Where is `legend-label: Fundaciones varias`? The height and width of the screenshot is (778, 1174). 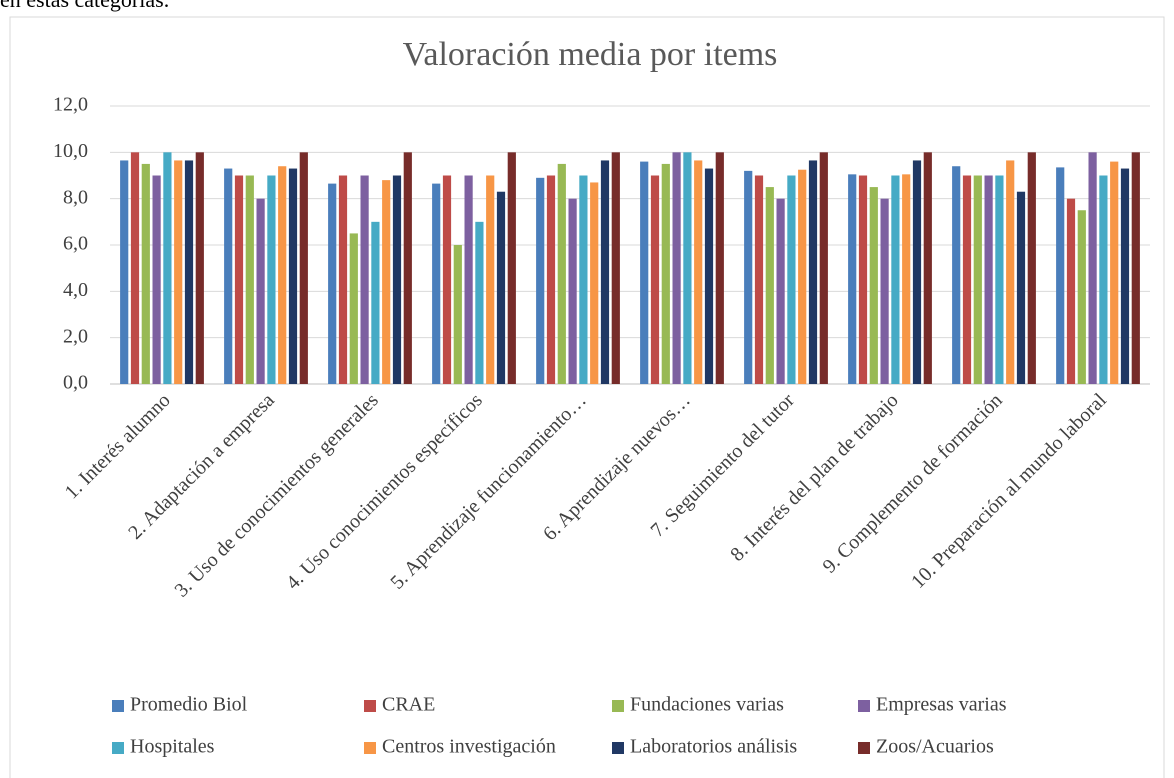
legend-label: Fundaciones varias is located at coordinates (707, 705).